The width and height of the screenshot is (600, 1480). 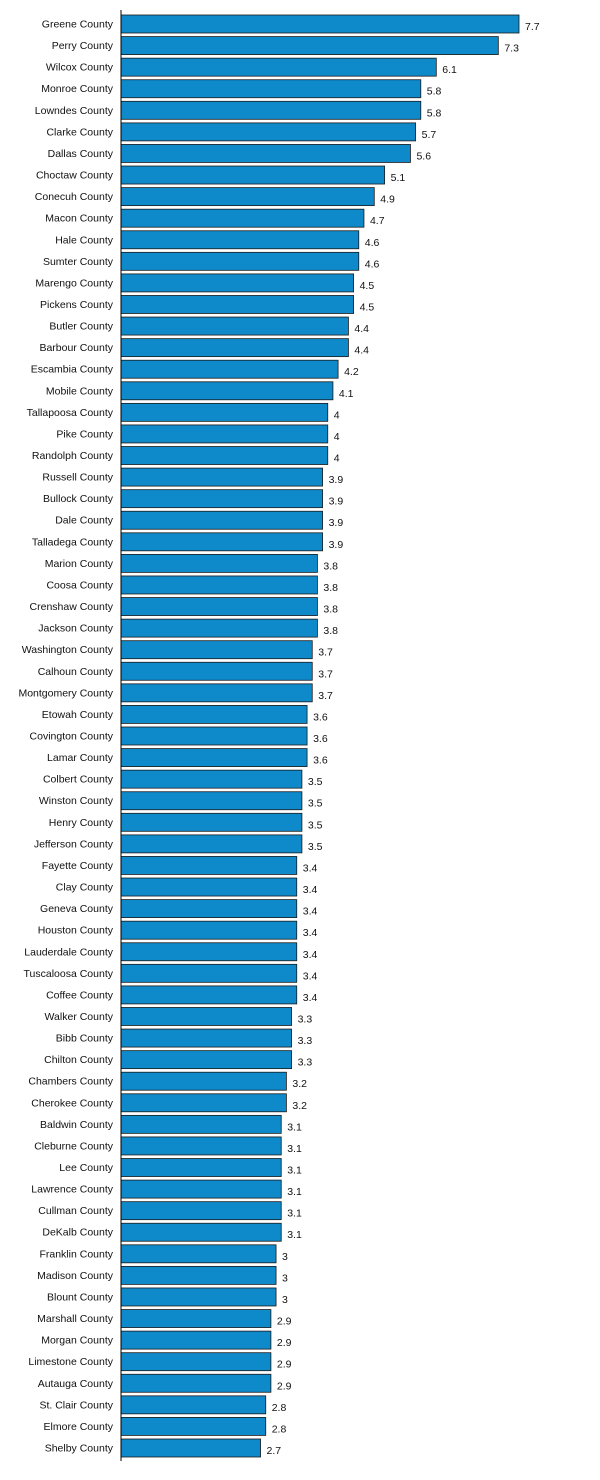 What do you see at coordinates (76, 931) in the screenshot?
I see `category-label-houston-county: Houston County` at bounding box center [76, 931].